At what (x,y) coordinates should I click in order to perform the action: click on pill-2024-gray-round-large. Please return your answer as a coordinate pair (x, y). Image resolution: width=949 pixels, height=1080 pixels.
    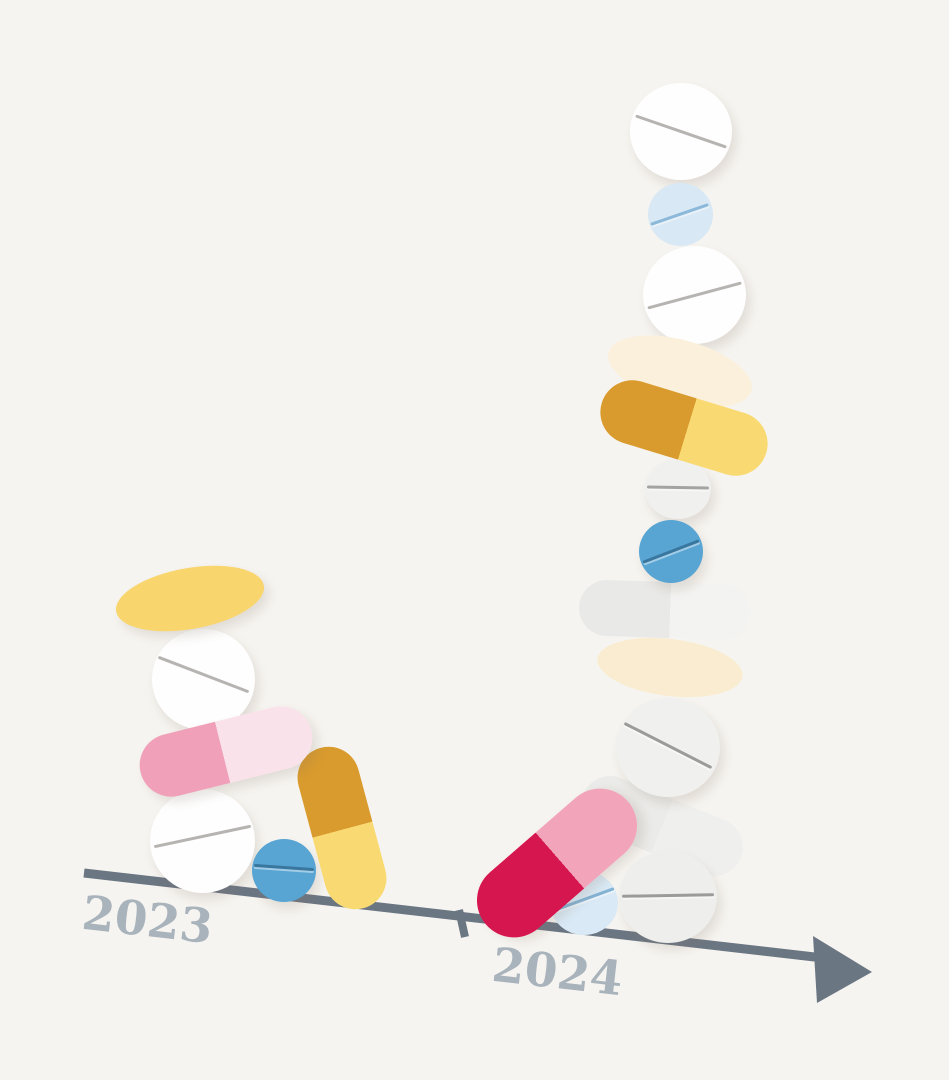
    Looking at the image, I should click on (668, 747).